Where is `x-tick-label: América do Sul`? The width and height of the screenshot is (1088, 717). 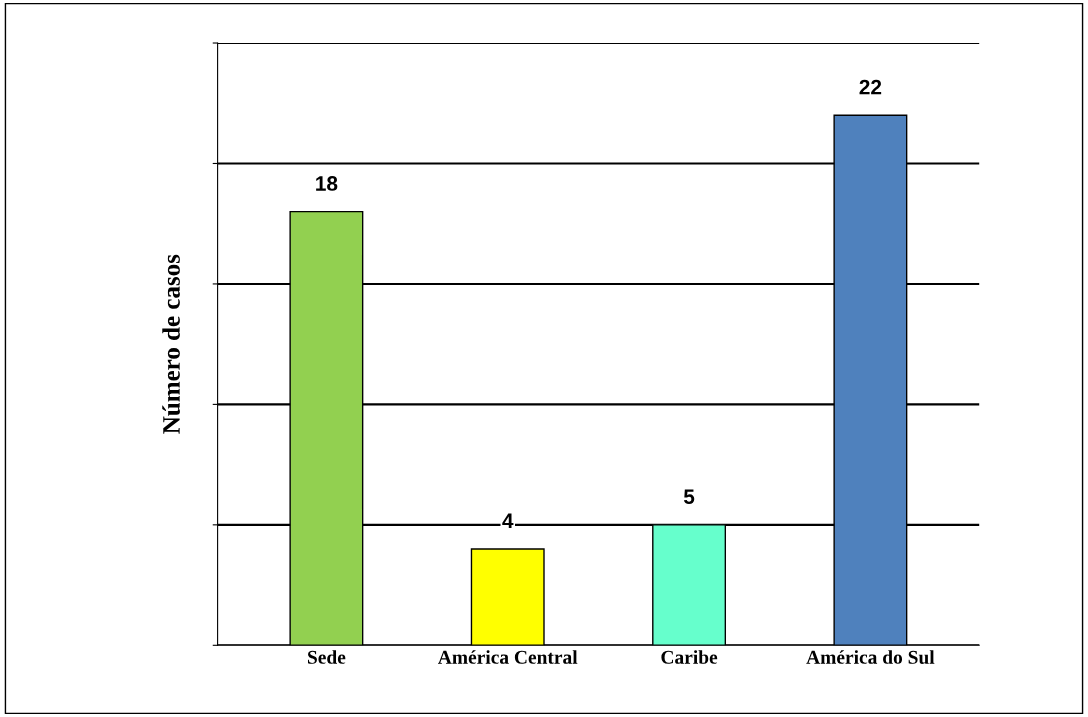 x-tick-label: América do Sul is located at coordinates (870, 657).